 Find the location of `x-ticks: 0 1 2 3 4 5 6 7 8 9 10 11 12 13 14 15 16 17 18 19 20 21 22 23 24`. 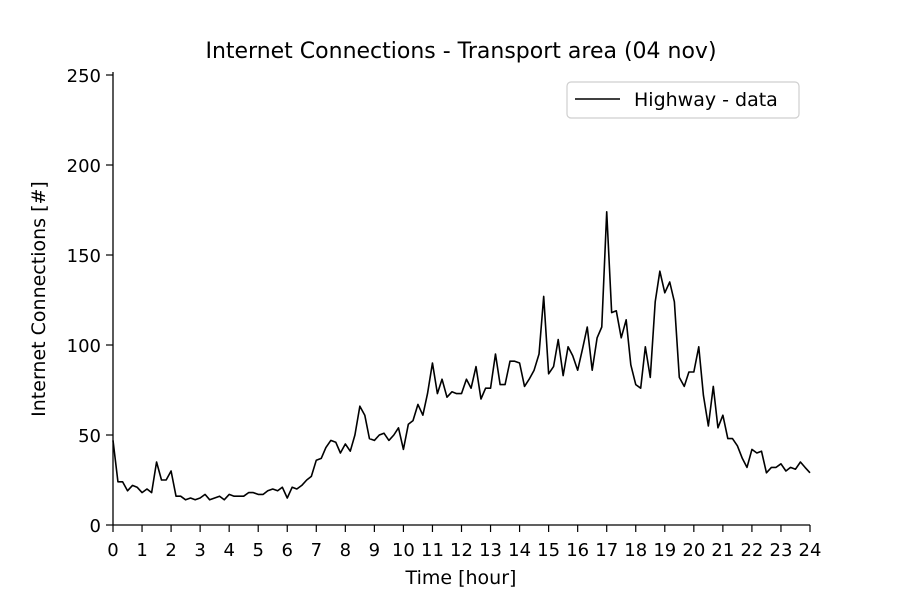

x-ticks: 0 1 2 3 4 5 6 7 8 9 10 11 12 13 14 15 16 17 18 19 20 21 22 23 24 is located at coordinates (464, 543).